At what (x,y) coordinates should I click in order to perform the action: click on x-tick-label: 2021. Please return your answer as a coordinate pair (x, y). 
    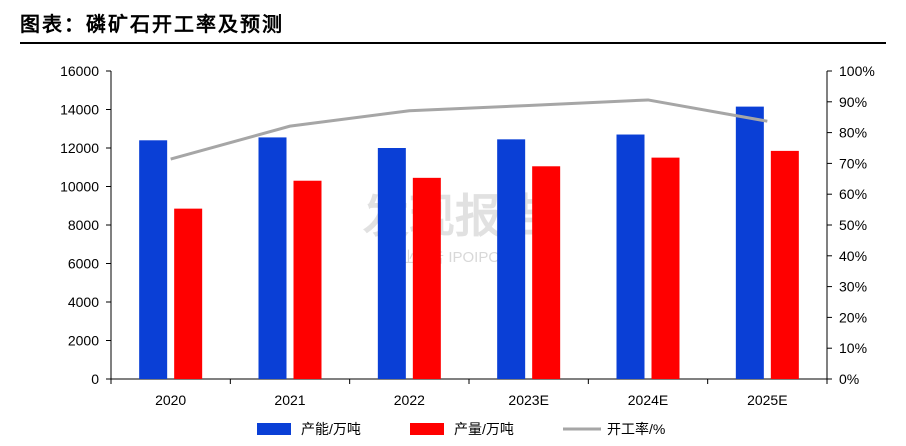
    Looking at the image, I should click on (289, 400).